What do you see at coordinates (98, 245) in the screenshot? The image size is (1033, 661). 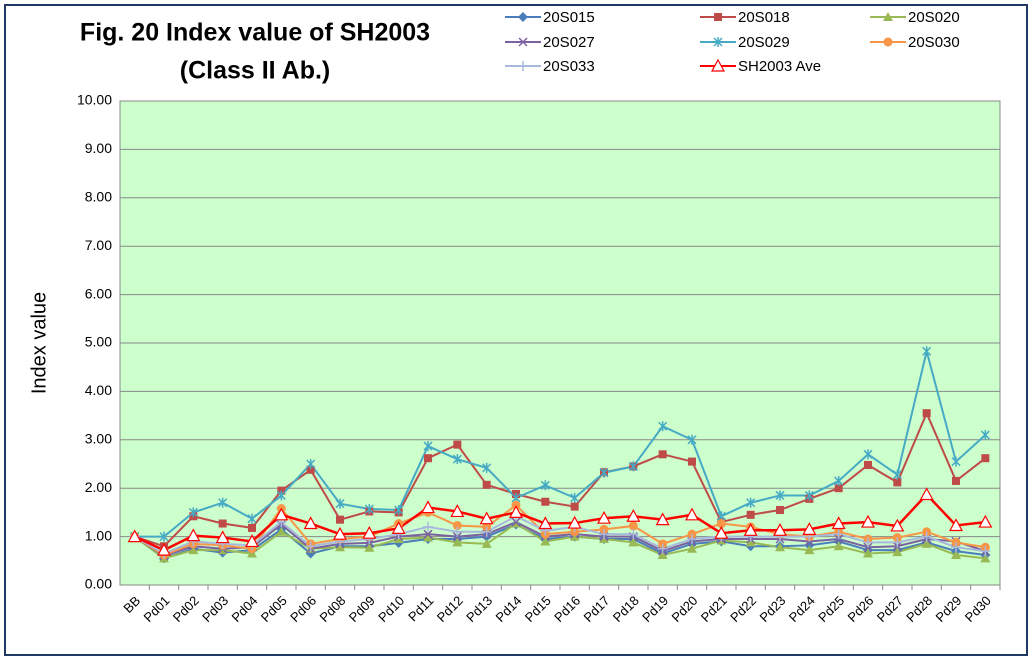 I see `y-tick-label: 7.00` at bounding box center [98, 245].